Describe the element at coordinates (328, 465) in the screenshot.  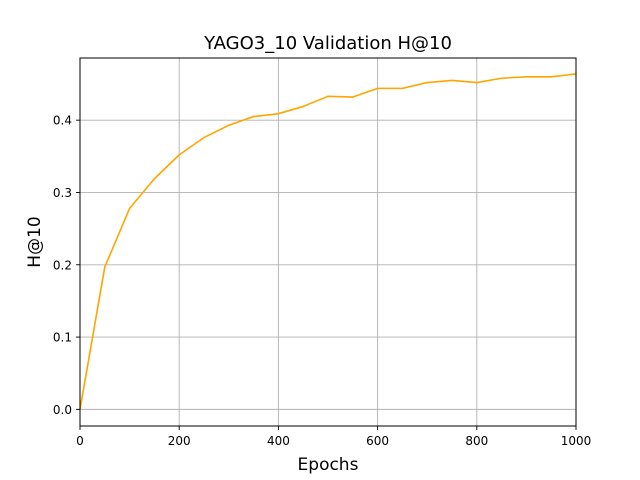
I see `x-axis-label: Epochs` at that location.